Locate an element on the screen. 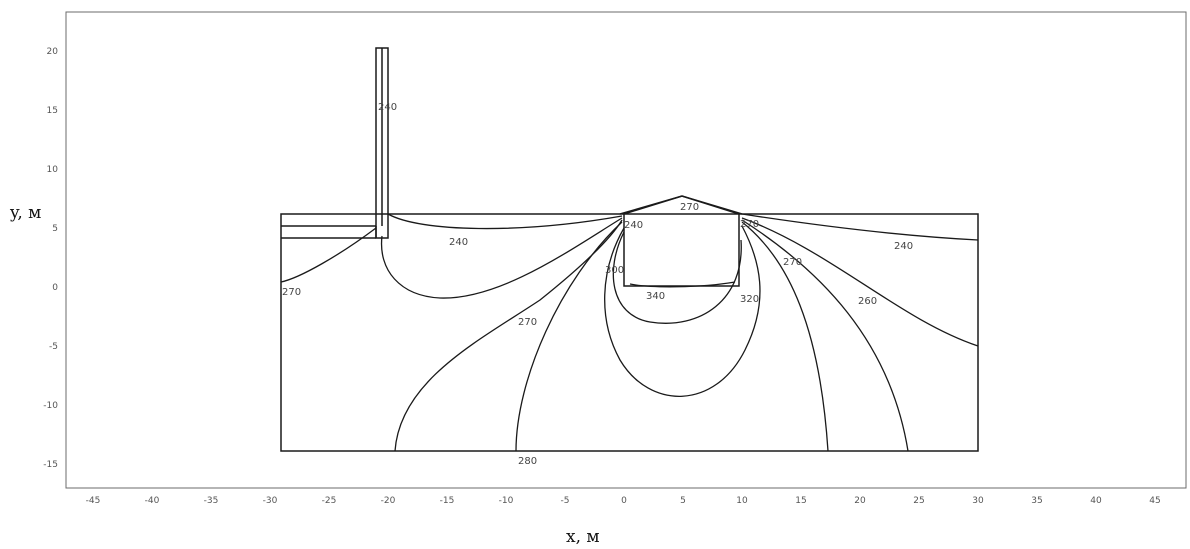 This screenshot has width=1190, height=549. x-tick-label: -20 is located at coordinates (388, 501).